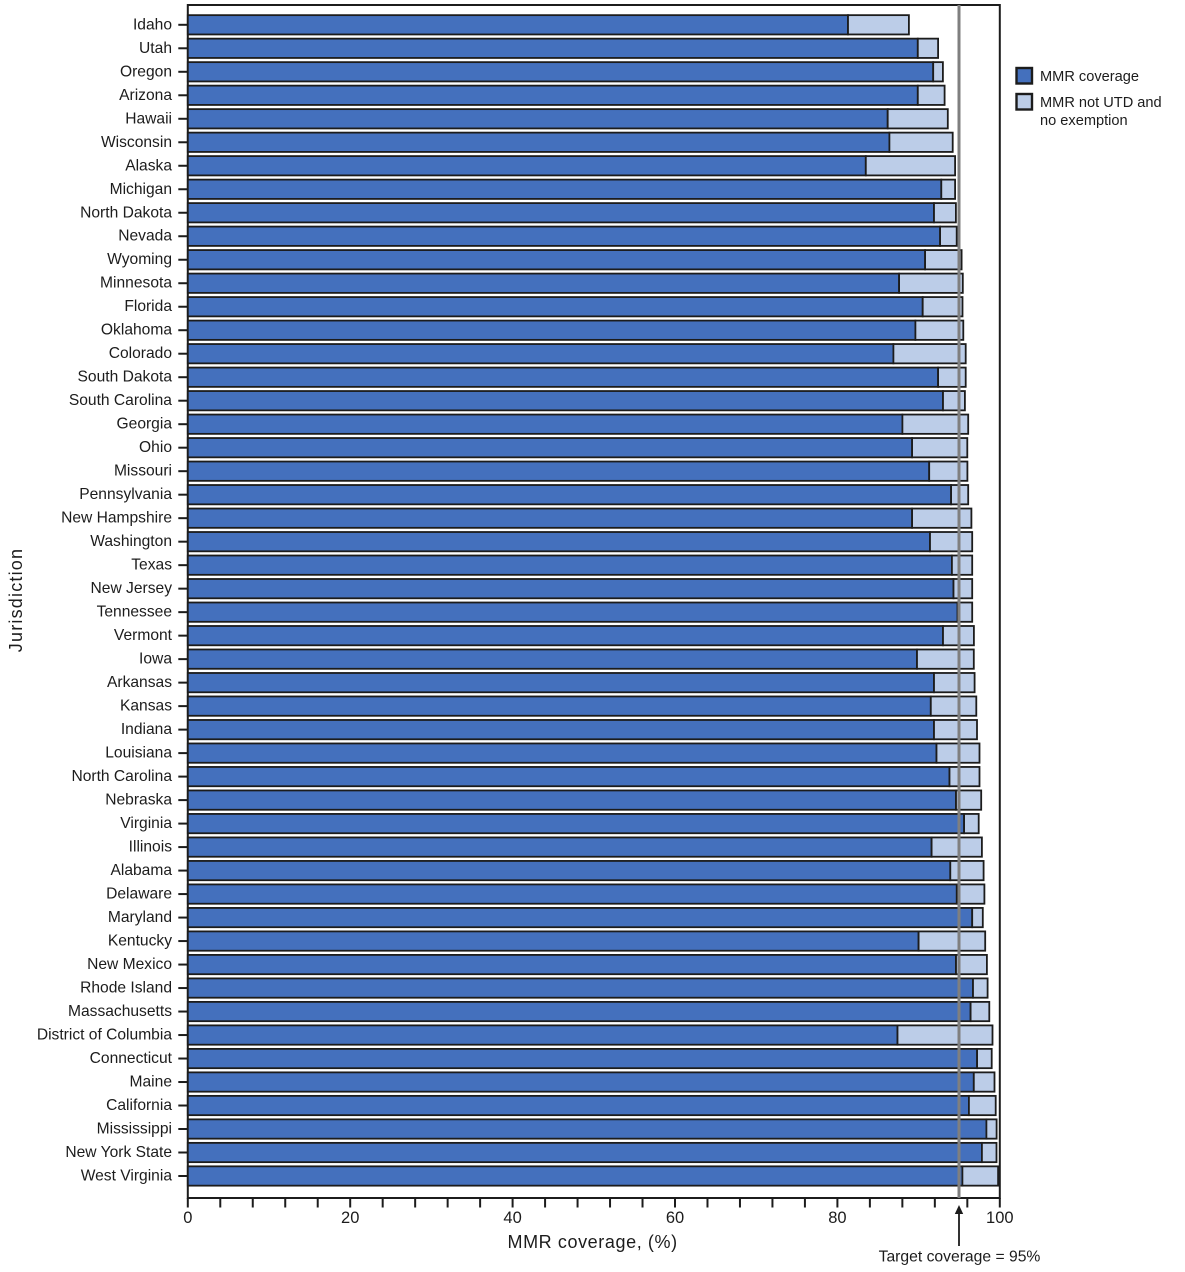 This screenshot has width=1185, height=1272. Describe the element at coordinates (143, 471) in the screenshot. I see `svg-text: Missouri` at that location.